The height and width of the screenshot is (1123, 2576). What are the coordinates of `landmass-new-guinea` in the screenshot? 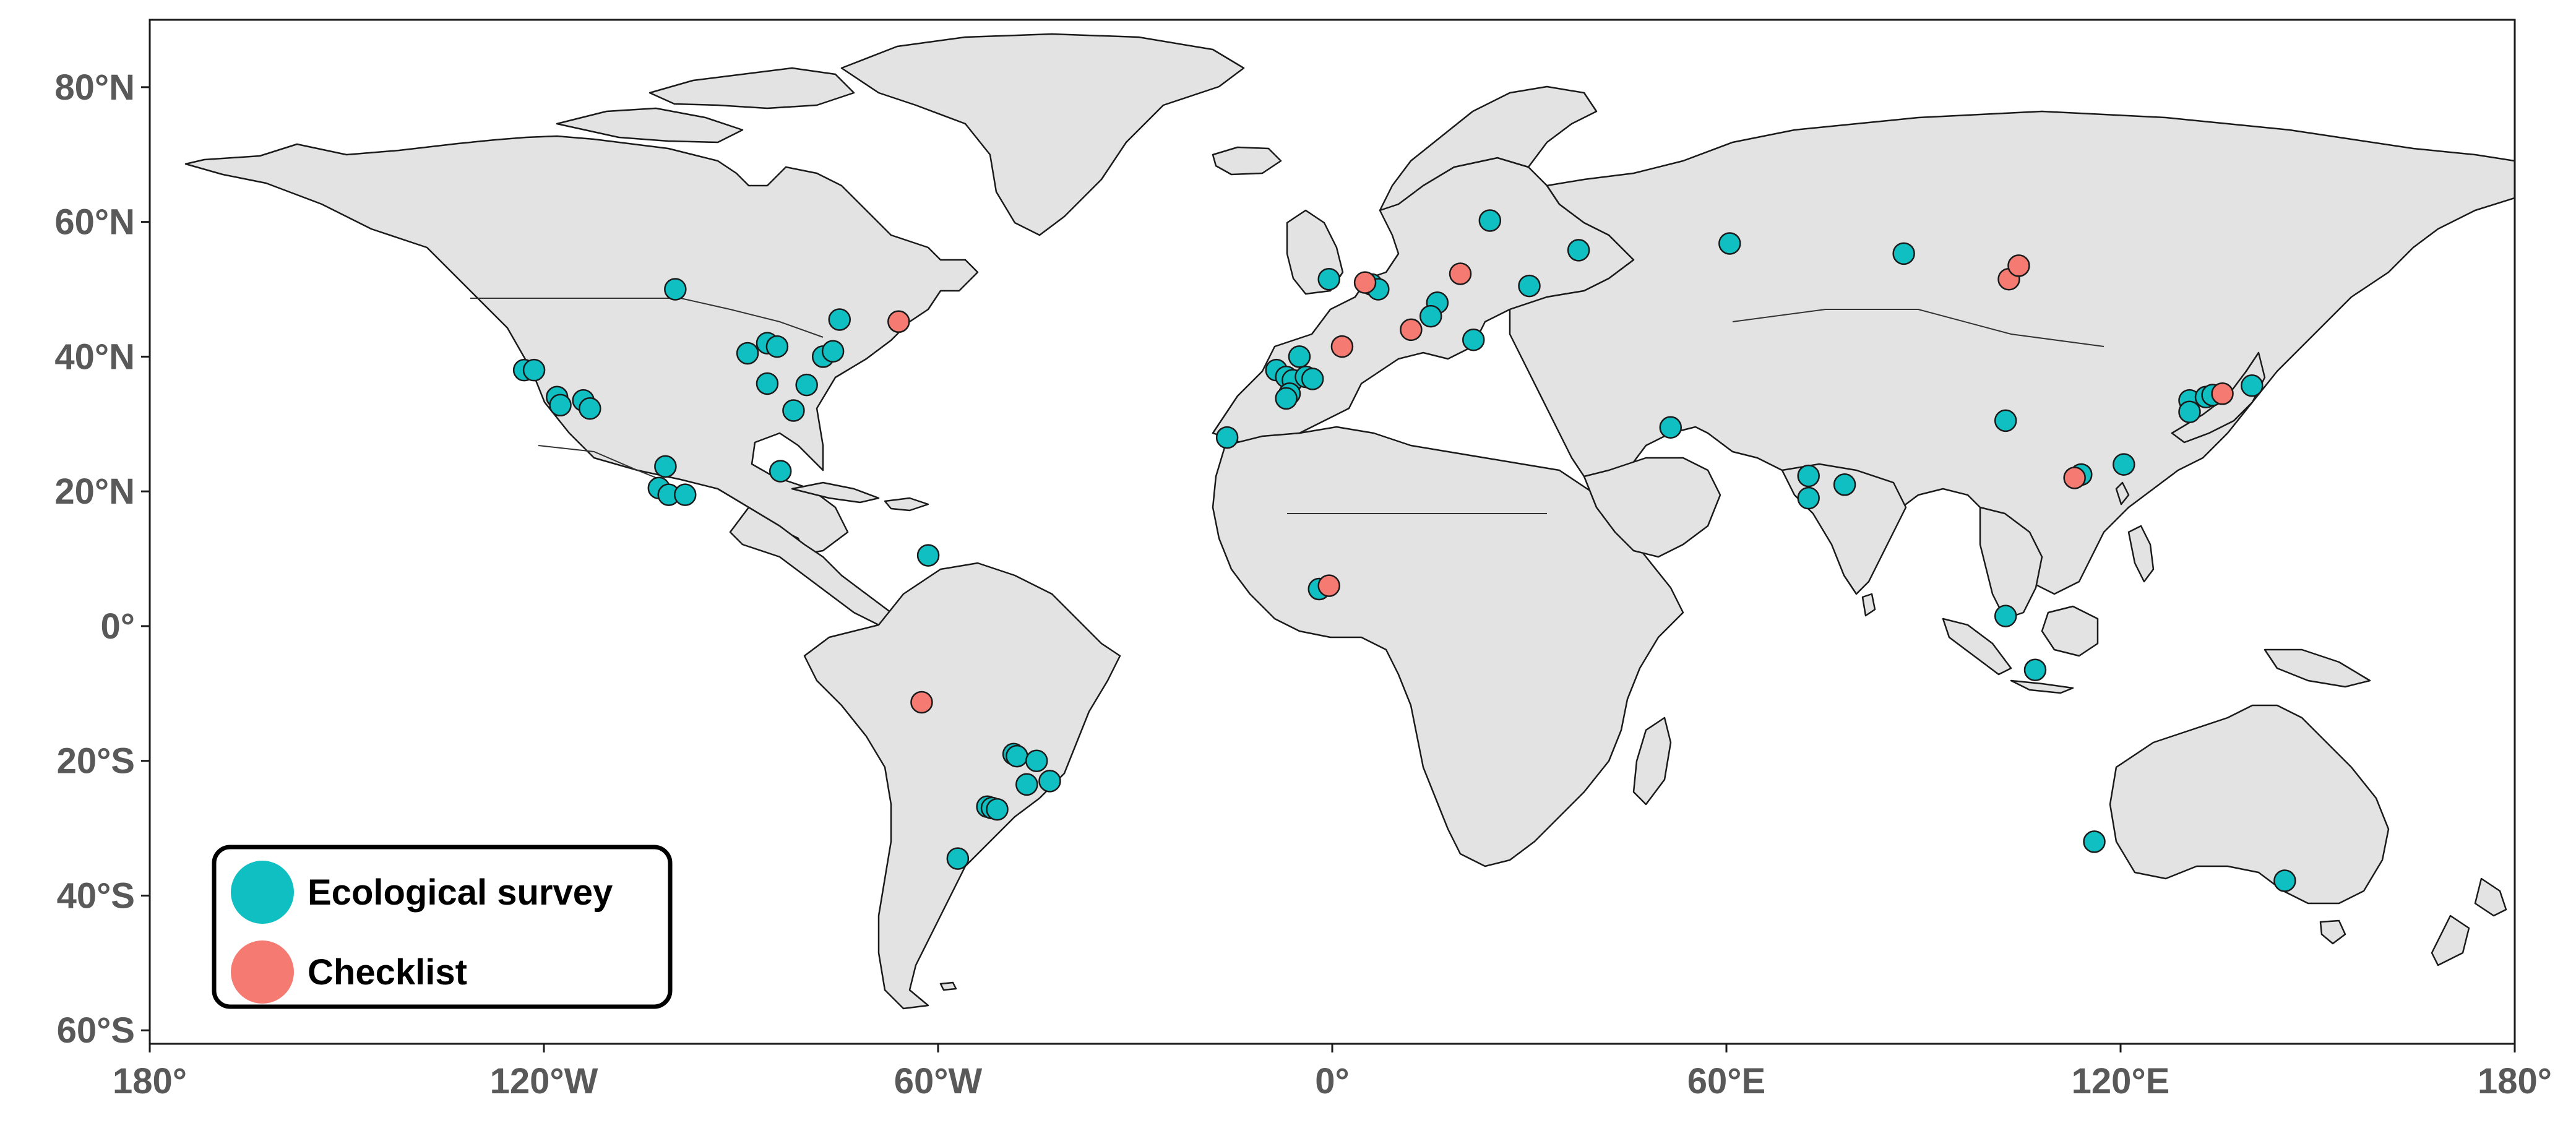 It's located at (2317, 668).